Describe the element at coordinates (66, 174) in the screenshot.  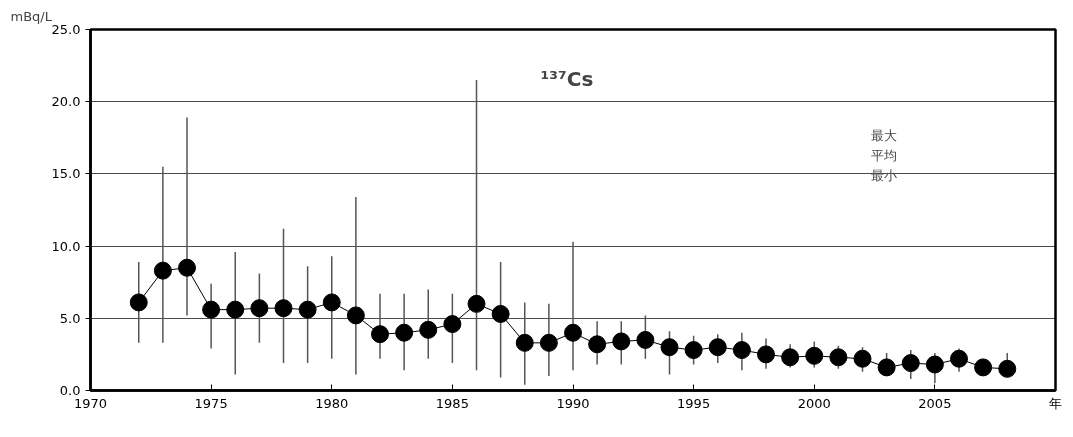
I see `y-tick-label: 15.0` at that location.